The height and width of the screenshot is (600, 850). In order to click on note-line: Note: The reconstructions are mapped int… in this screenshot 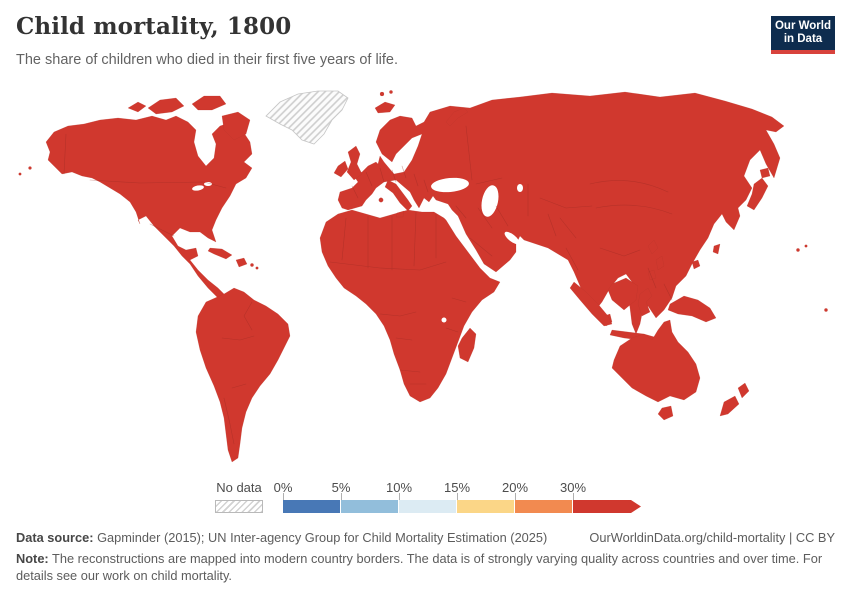, I will do `click(428, 567)`.